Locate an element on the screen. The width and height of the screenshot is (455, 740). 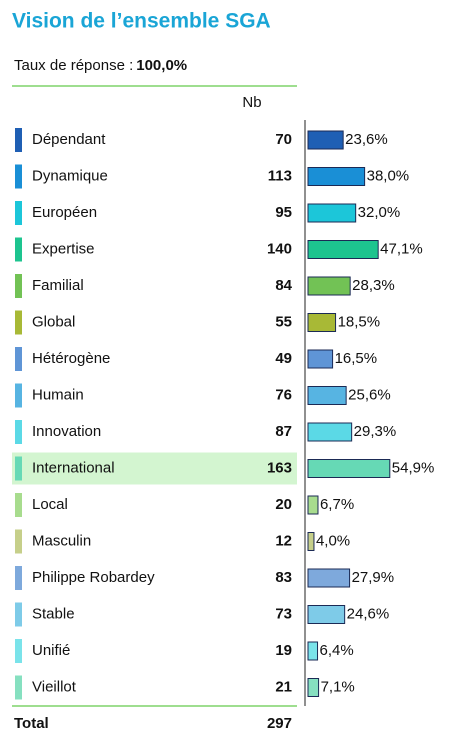
row-label: Innovation is located at coordinates (66, 431).